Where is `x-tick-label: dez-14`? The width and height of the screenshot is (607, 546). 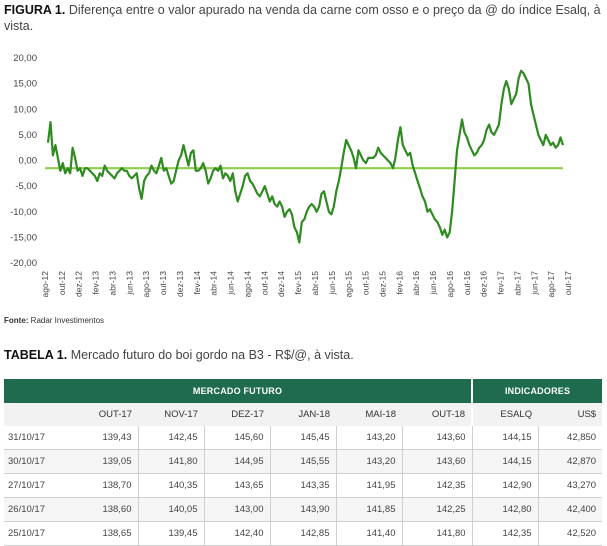 x-tick-label: dez-14 is located at coordinates (281, 284).